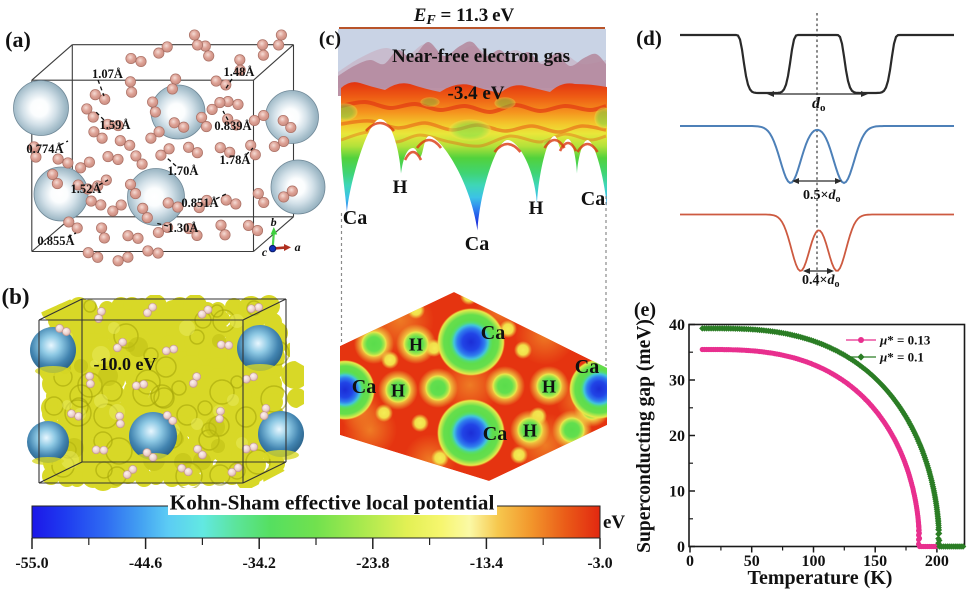 The height and width of the screenshot is (598, 970). What do you see at coordinates (107, 74) in the screenshot?
I see `svg-text: 1.07Å` at bounding box center [107, 74].